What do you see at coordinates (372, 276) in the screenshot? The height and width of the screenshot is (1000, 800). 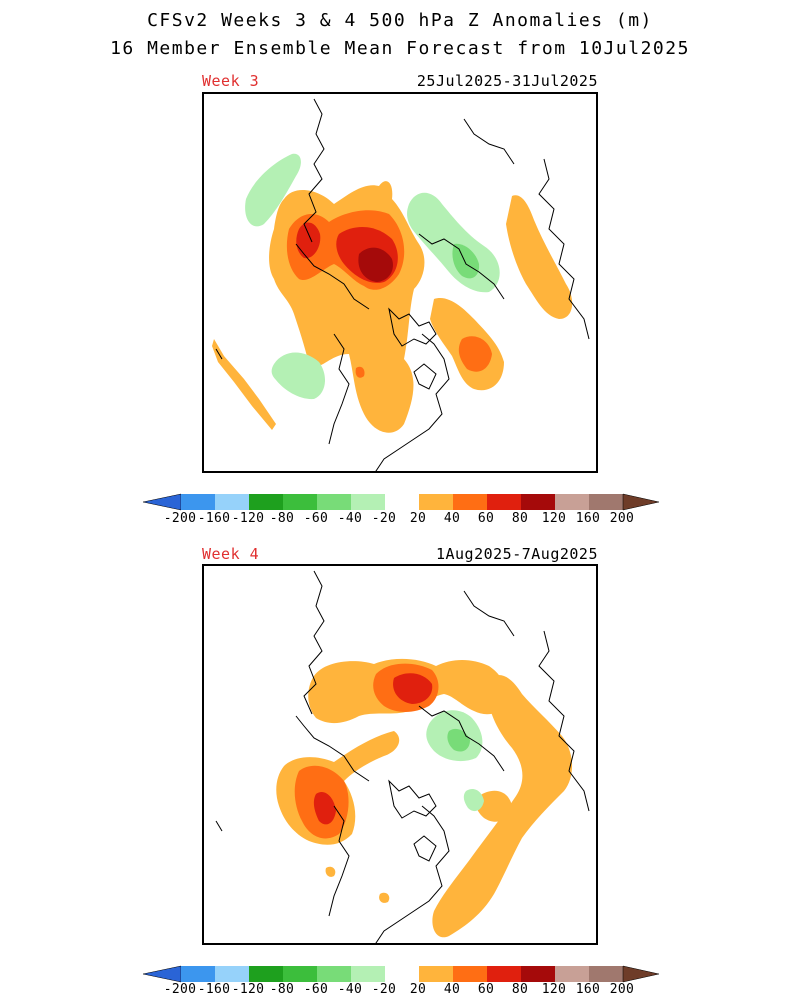 I see `week3-negative-anomalies` at bounding box center [372, 276].